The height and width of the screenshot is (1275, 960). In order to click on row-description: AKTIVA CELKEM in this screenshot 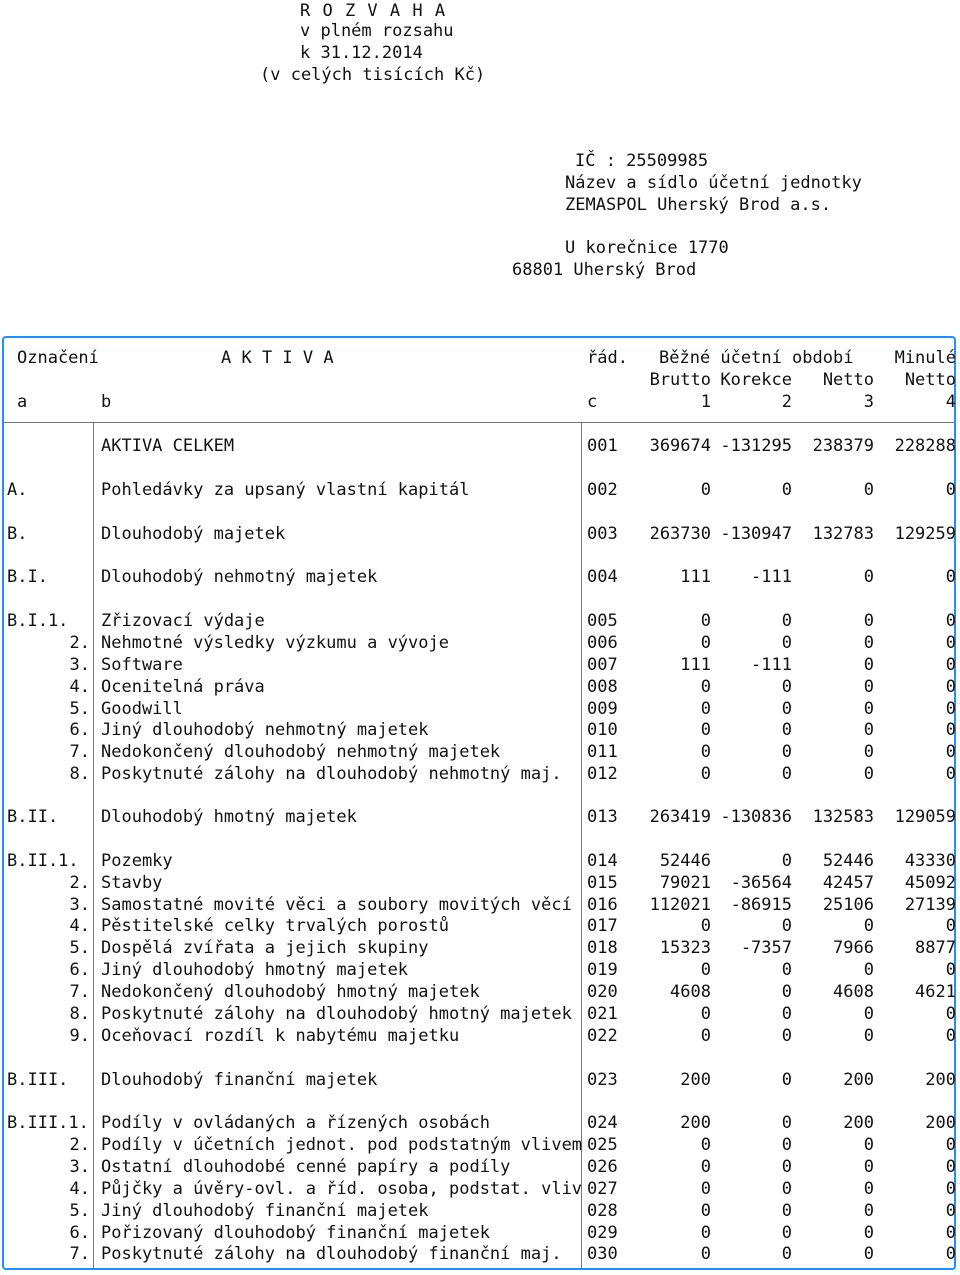, I will do `click(168, 446)`.